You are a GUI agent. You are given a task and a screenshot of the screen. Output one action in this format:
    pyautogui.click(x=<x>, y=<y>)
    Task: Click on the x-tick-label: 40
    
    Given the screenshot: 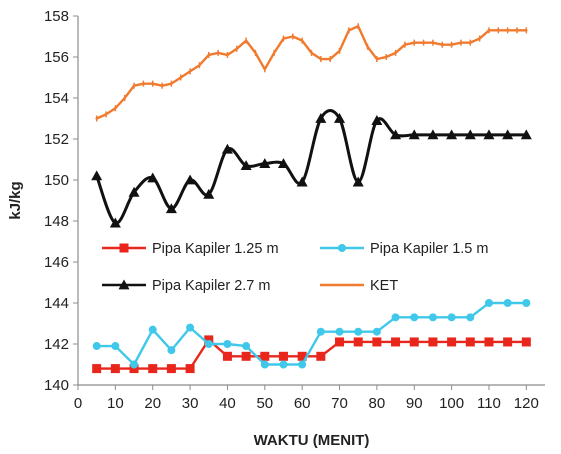 What is the action you would take?
    pyautogui.click(x=227, y=403)
    